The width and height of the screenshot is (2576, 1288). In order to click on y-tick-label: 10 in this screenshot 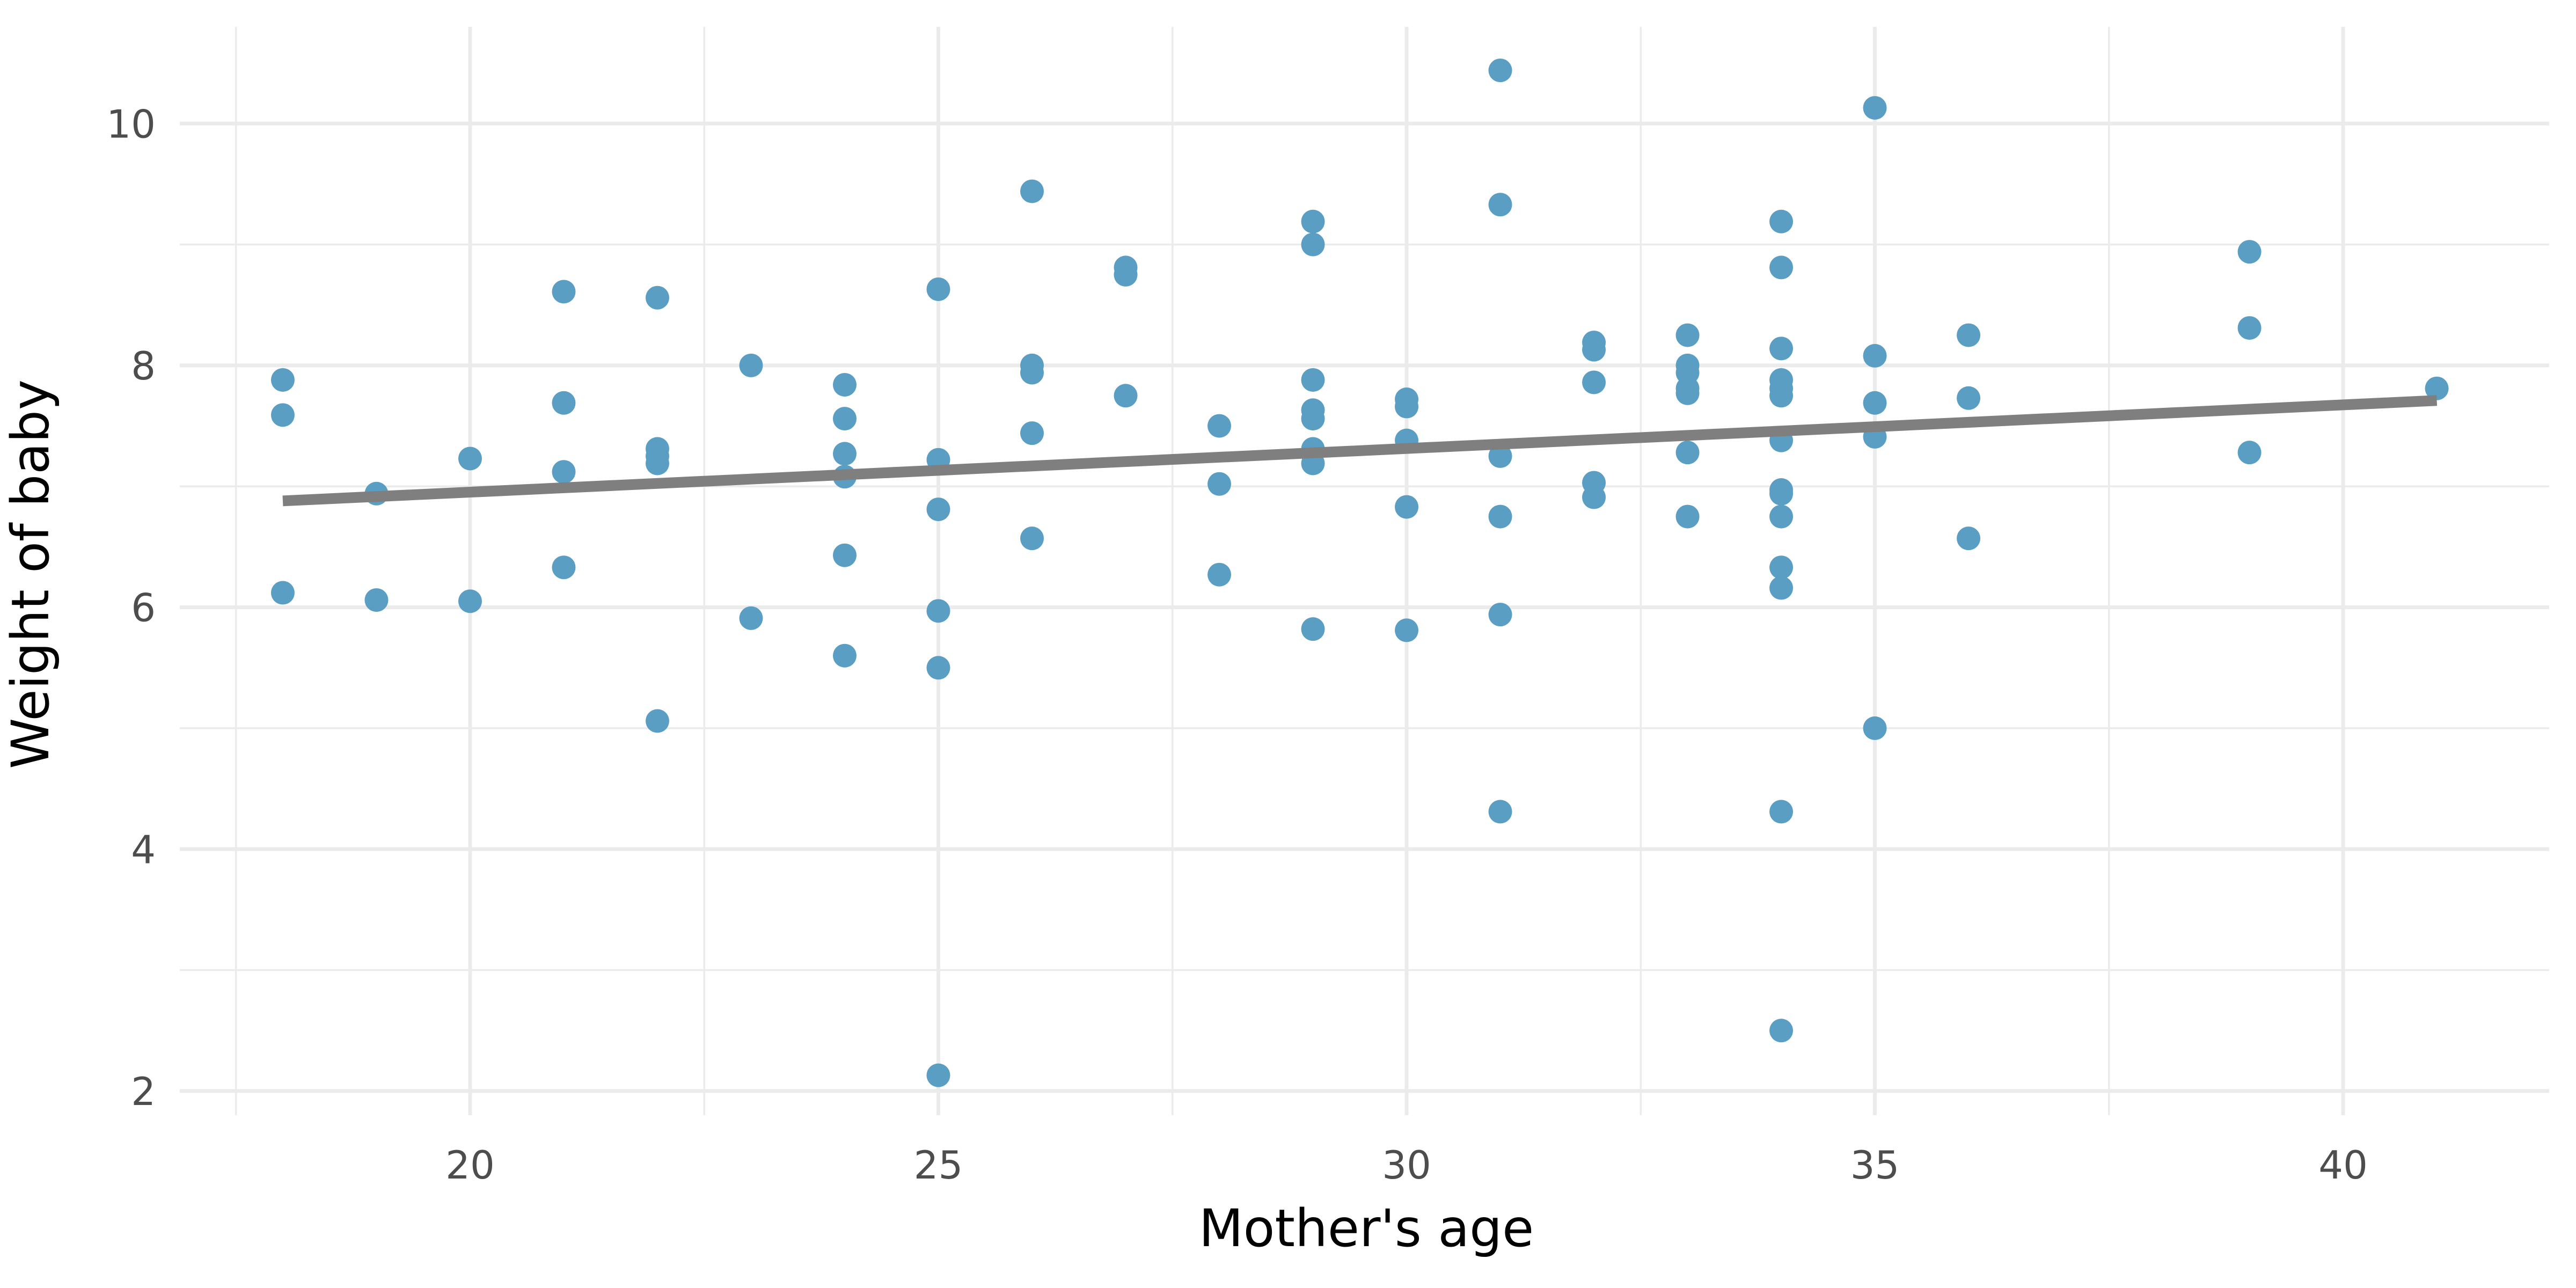, I will do `click(131, 124)`.